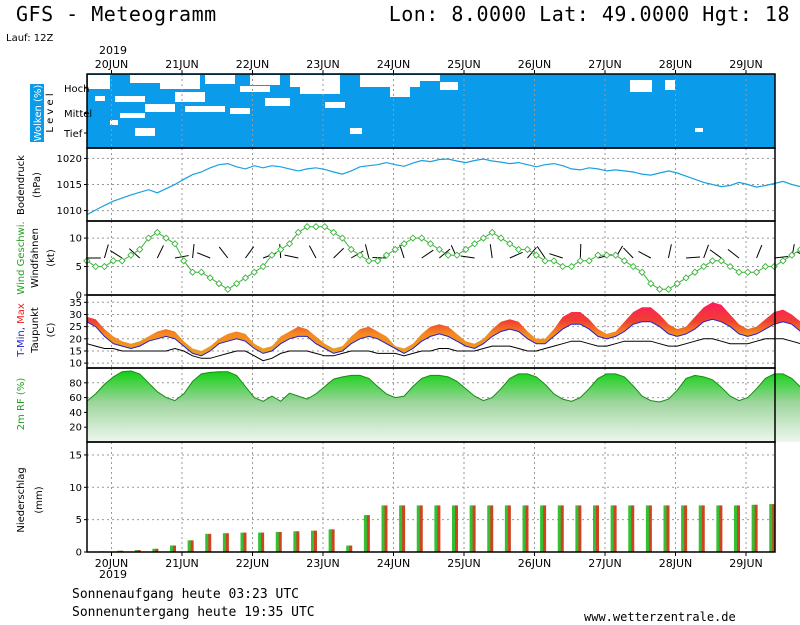 This screenshot has width=800, height=625. What do you see at coordinates (69, 159) in the screenshot?
I see `y-tick-label: 1020` at bounding box center [69, 159].